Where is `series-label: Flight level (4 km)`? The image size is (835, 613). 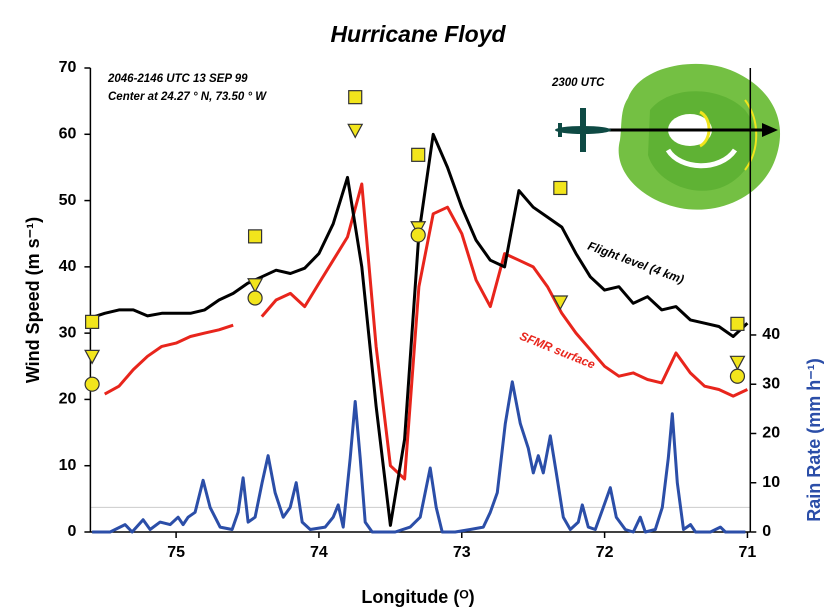 series-label: Flight level (4 km) is located at coordinates (636, 263).